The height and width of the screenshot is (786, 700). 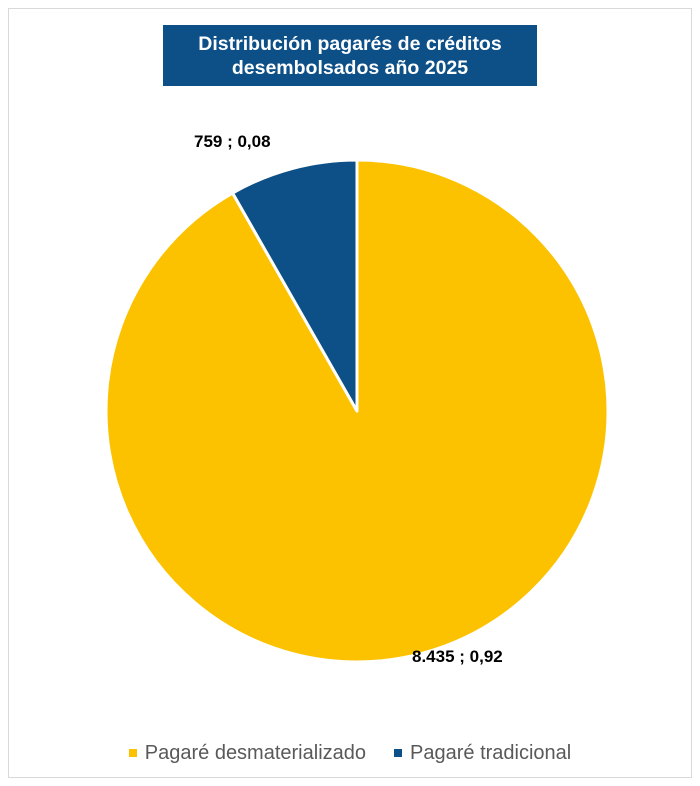 What do you see at coordinates (132, 753) in the screenshot?
I see `legend-swatch-pagare-desmaterializado` at bounding box center [132, 753].